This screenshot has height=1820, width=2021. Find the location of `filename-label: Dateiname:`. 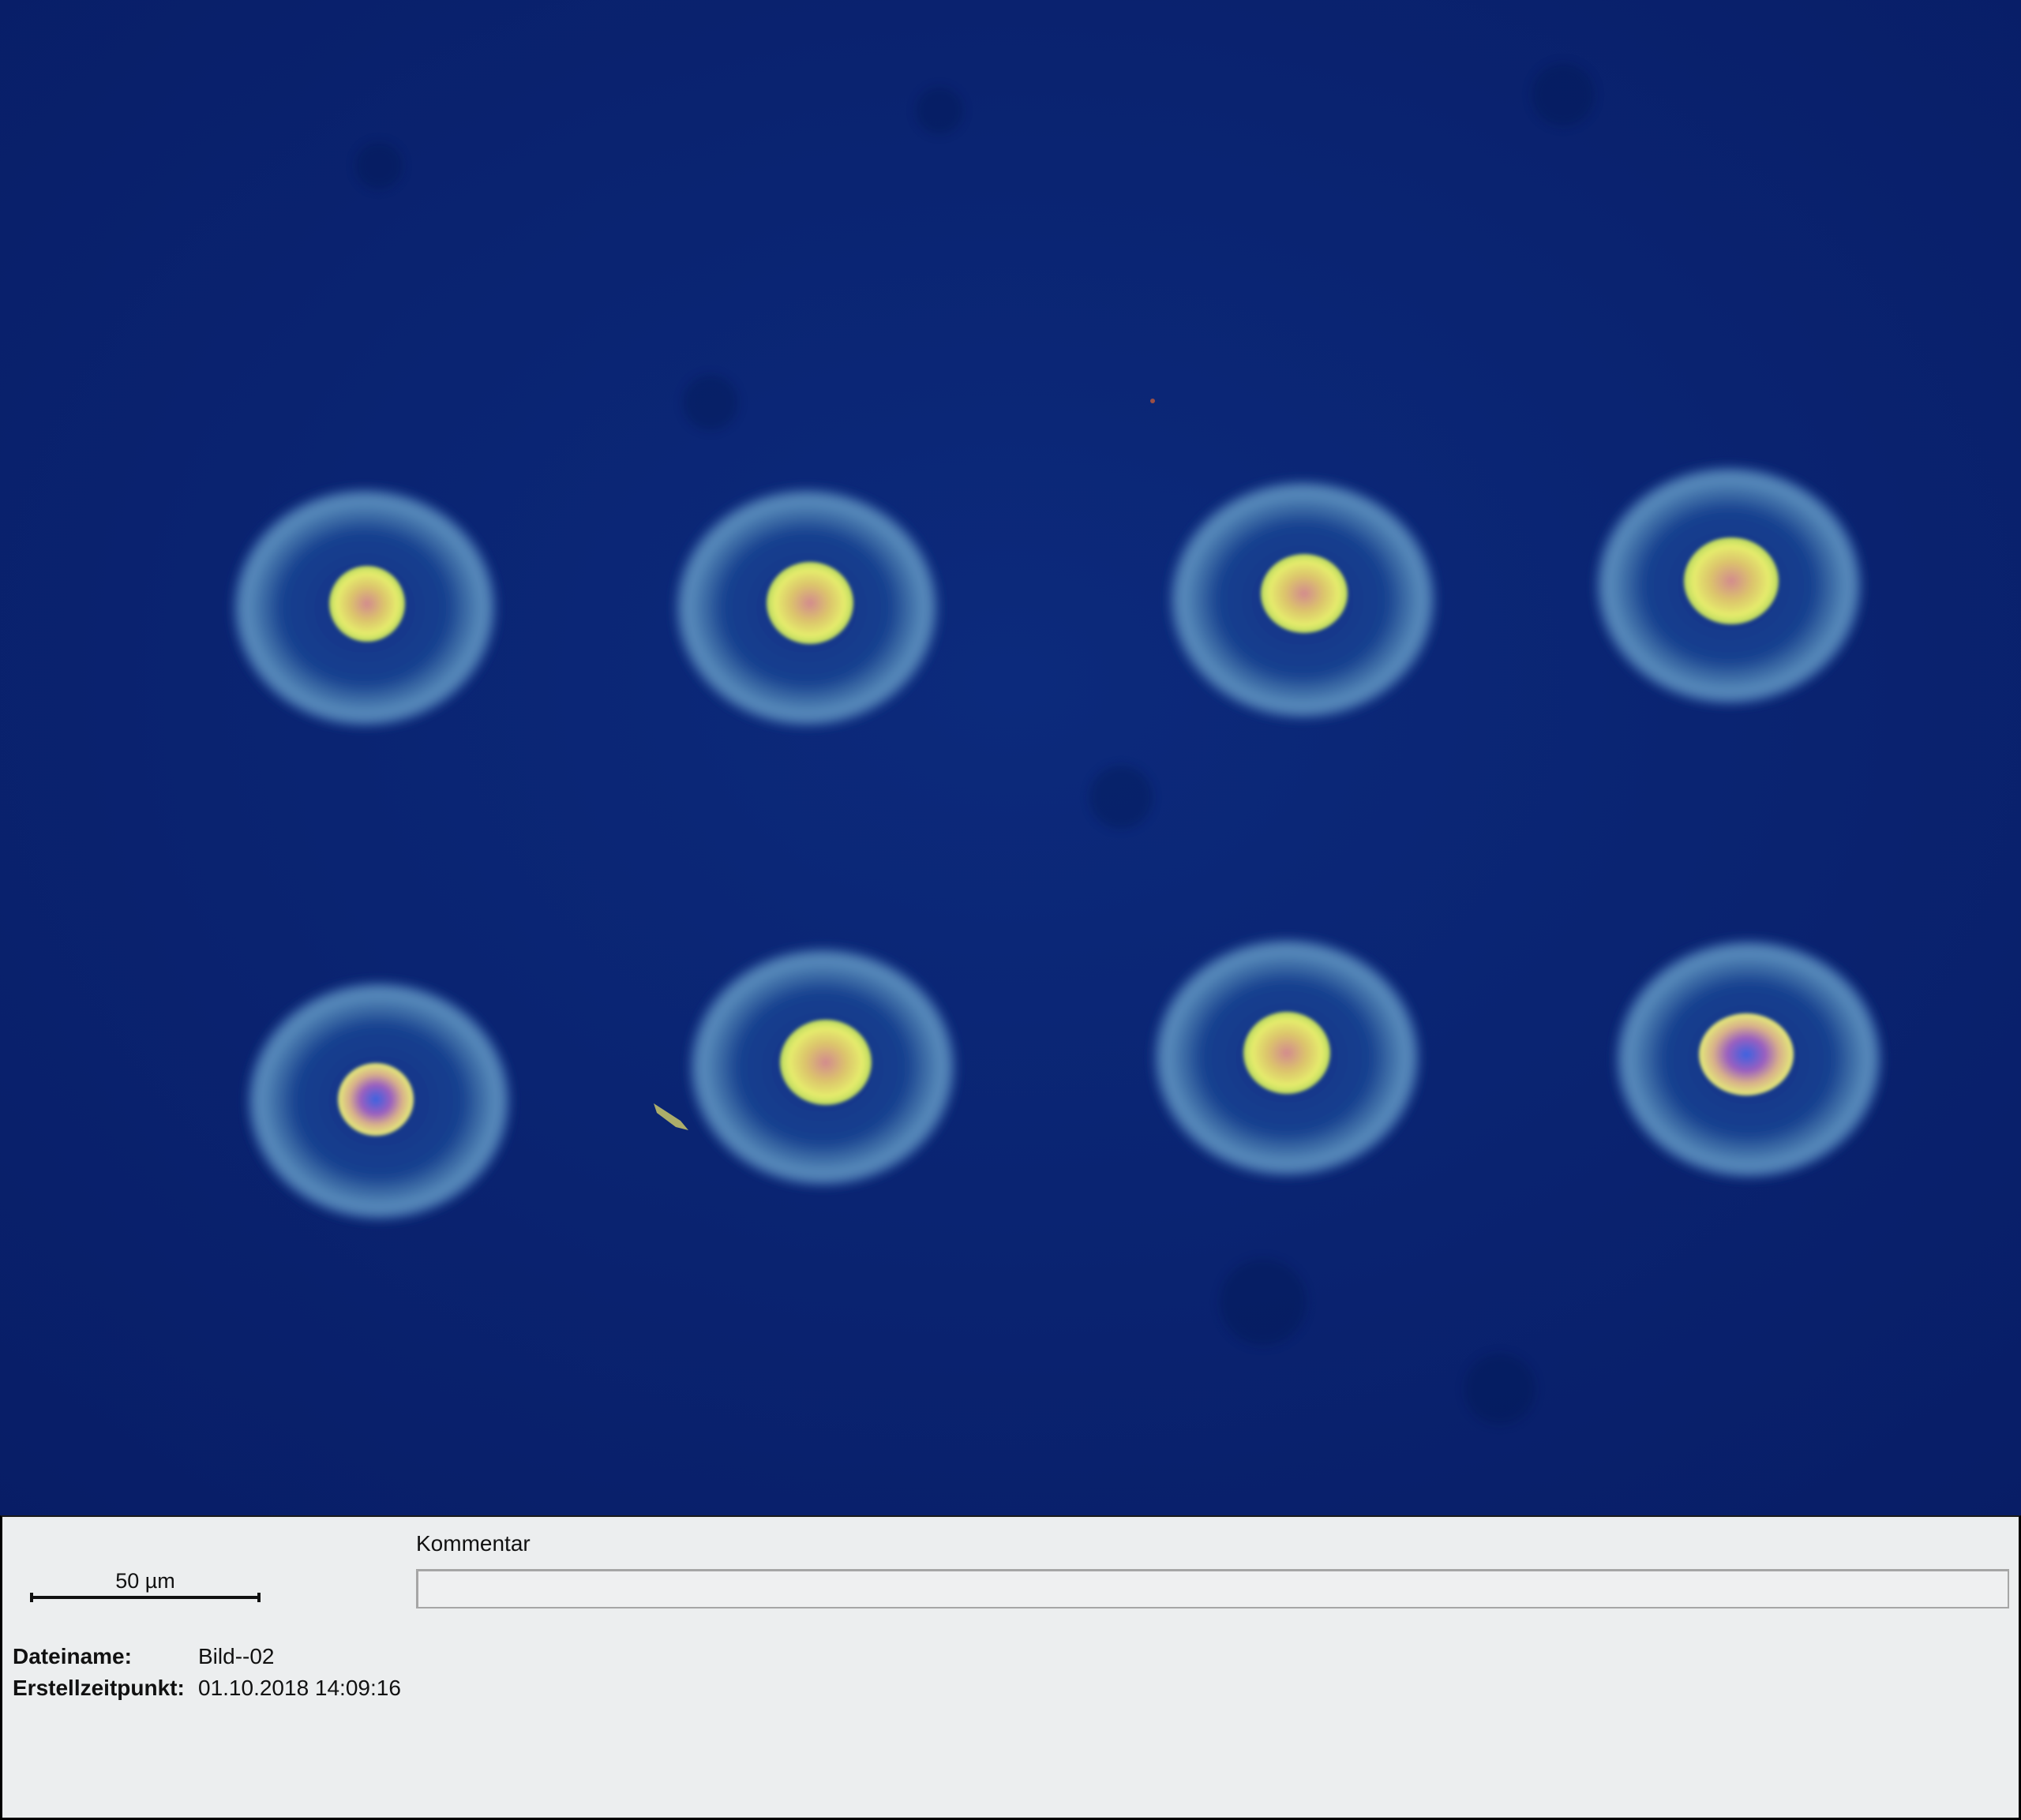

filename-label: Dateiname: is located at coordinates (72, 1656).